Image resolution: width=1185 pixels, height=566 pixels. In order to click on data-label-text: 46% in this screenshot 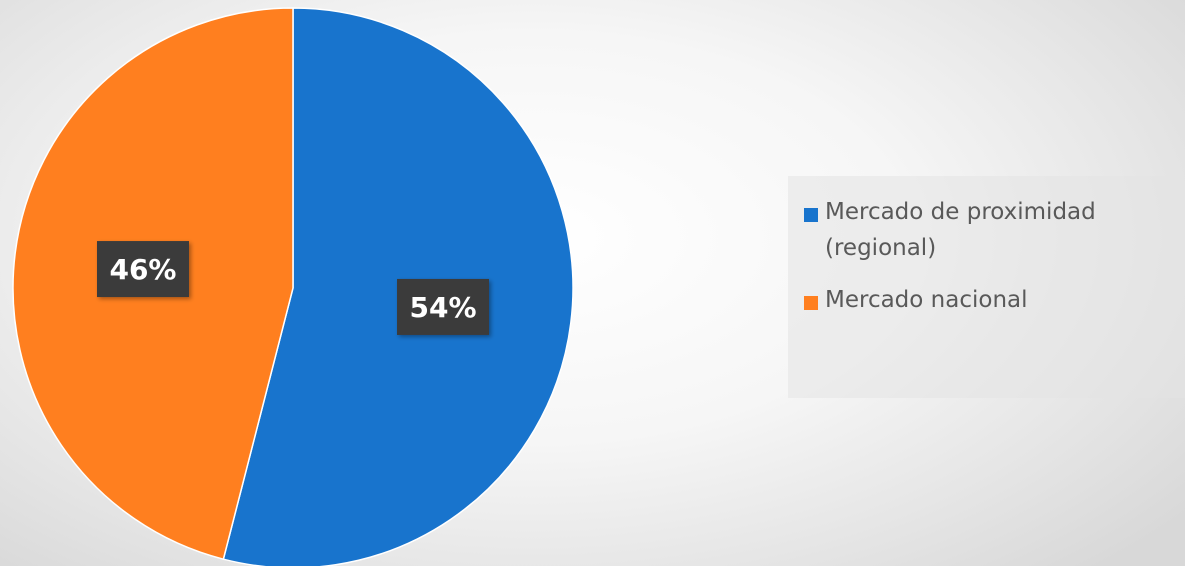, I will do `click(142, 269)`.